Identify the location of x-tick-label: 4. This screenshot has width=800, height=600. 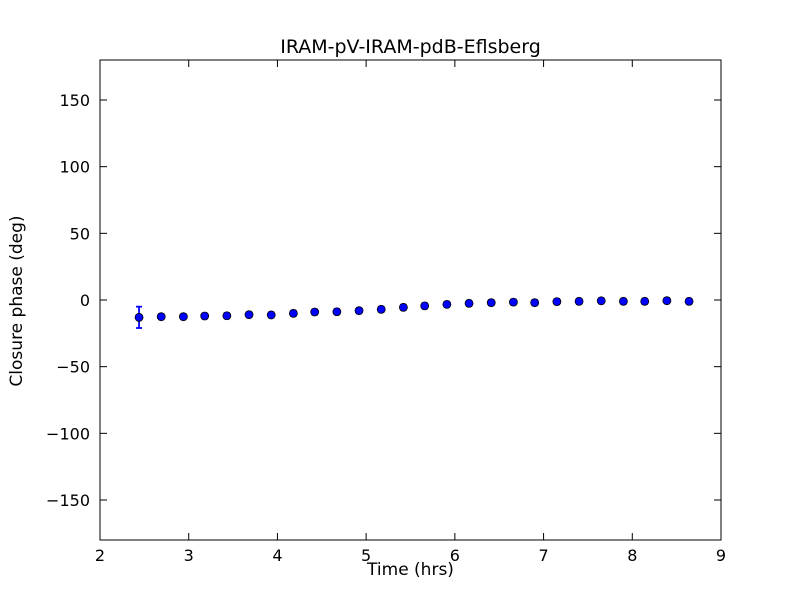
(277, 555).